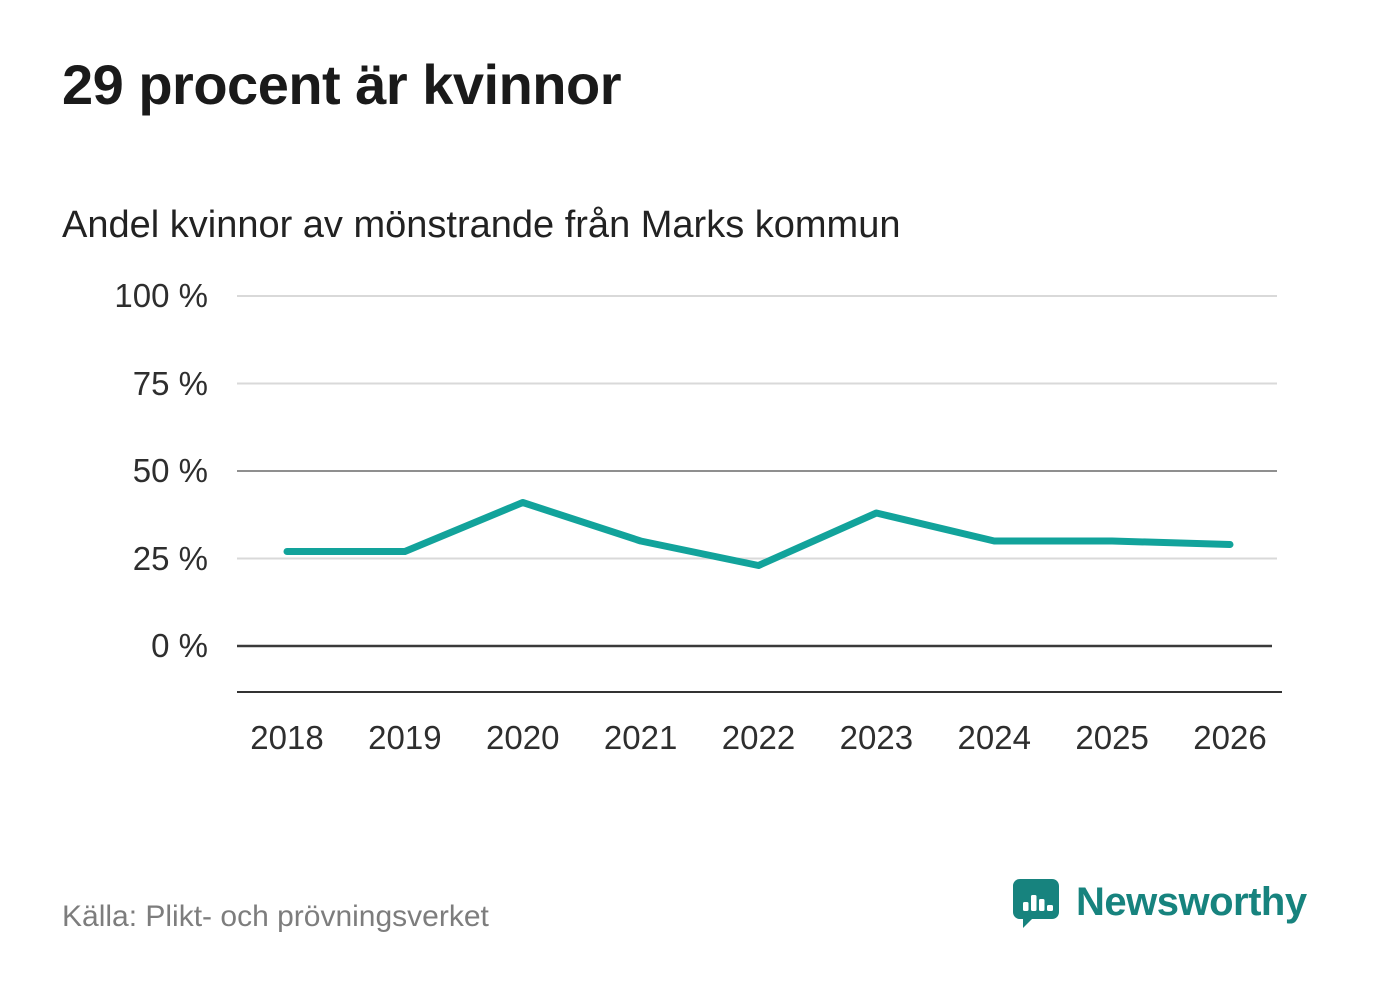 The image size is (1382, 999). What do you see at coordinates (523, 737) in the screenshot?
I see `x-tick-label: 2020` at bounding box center [523, 737].